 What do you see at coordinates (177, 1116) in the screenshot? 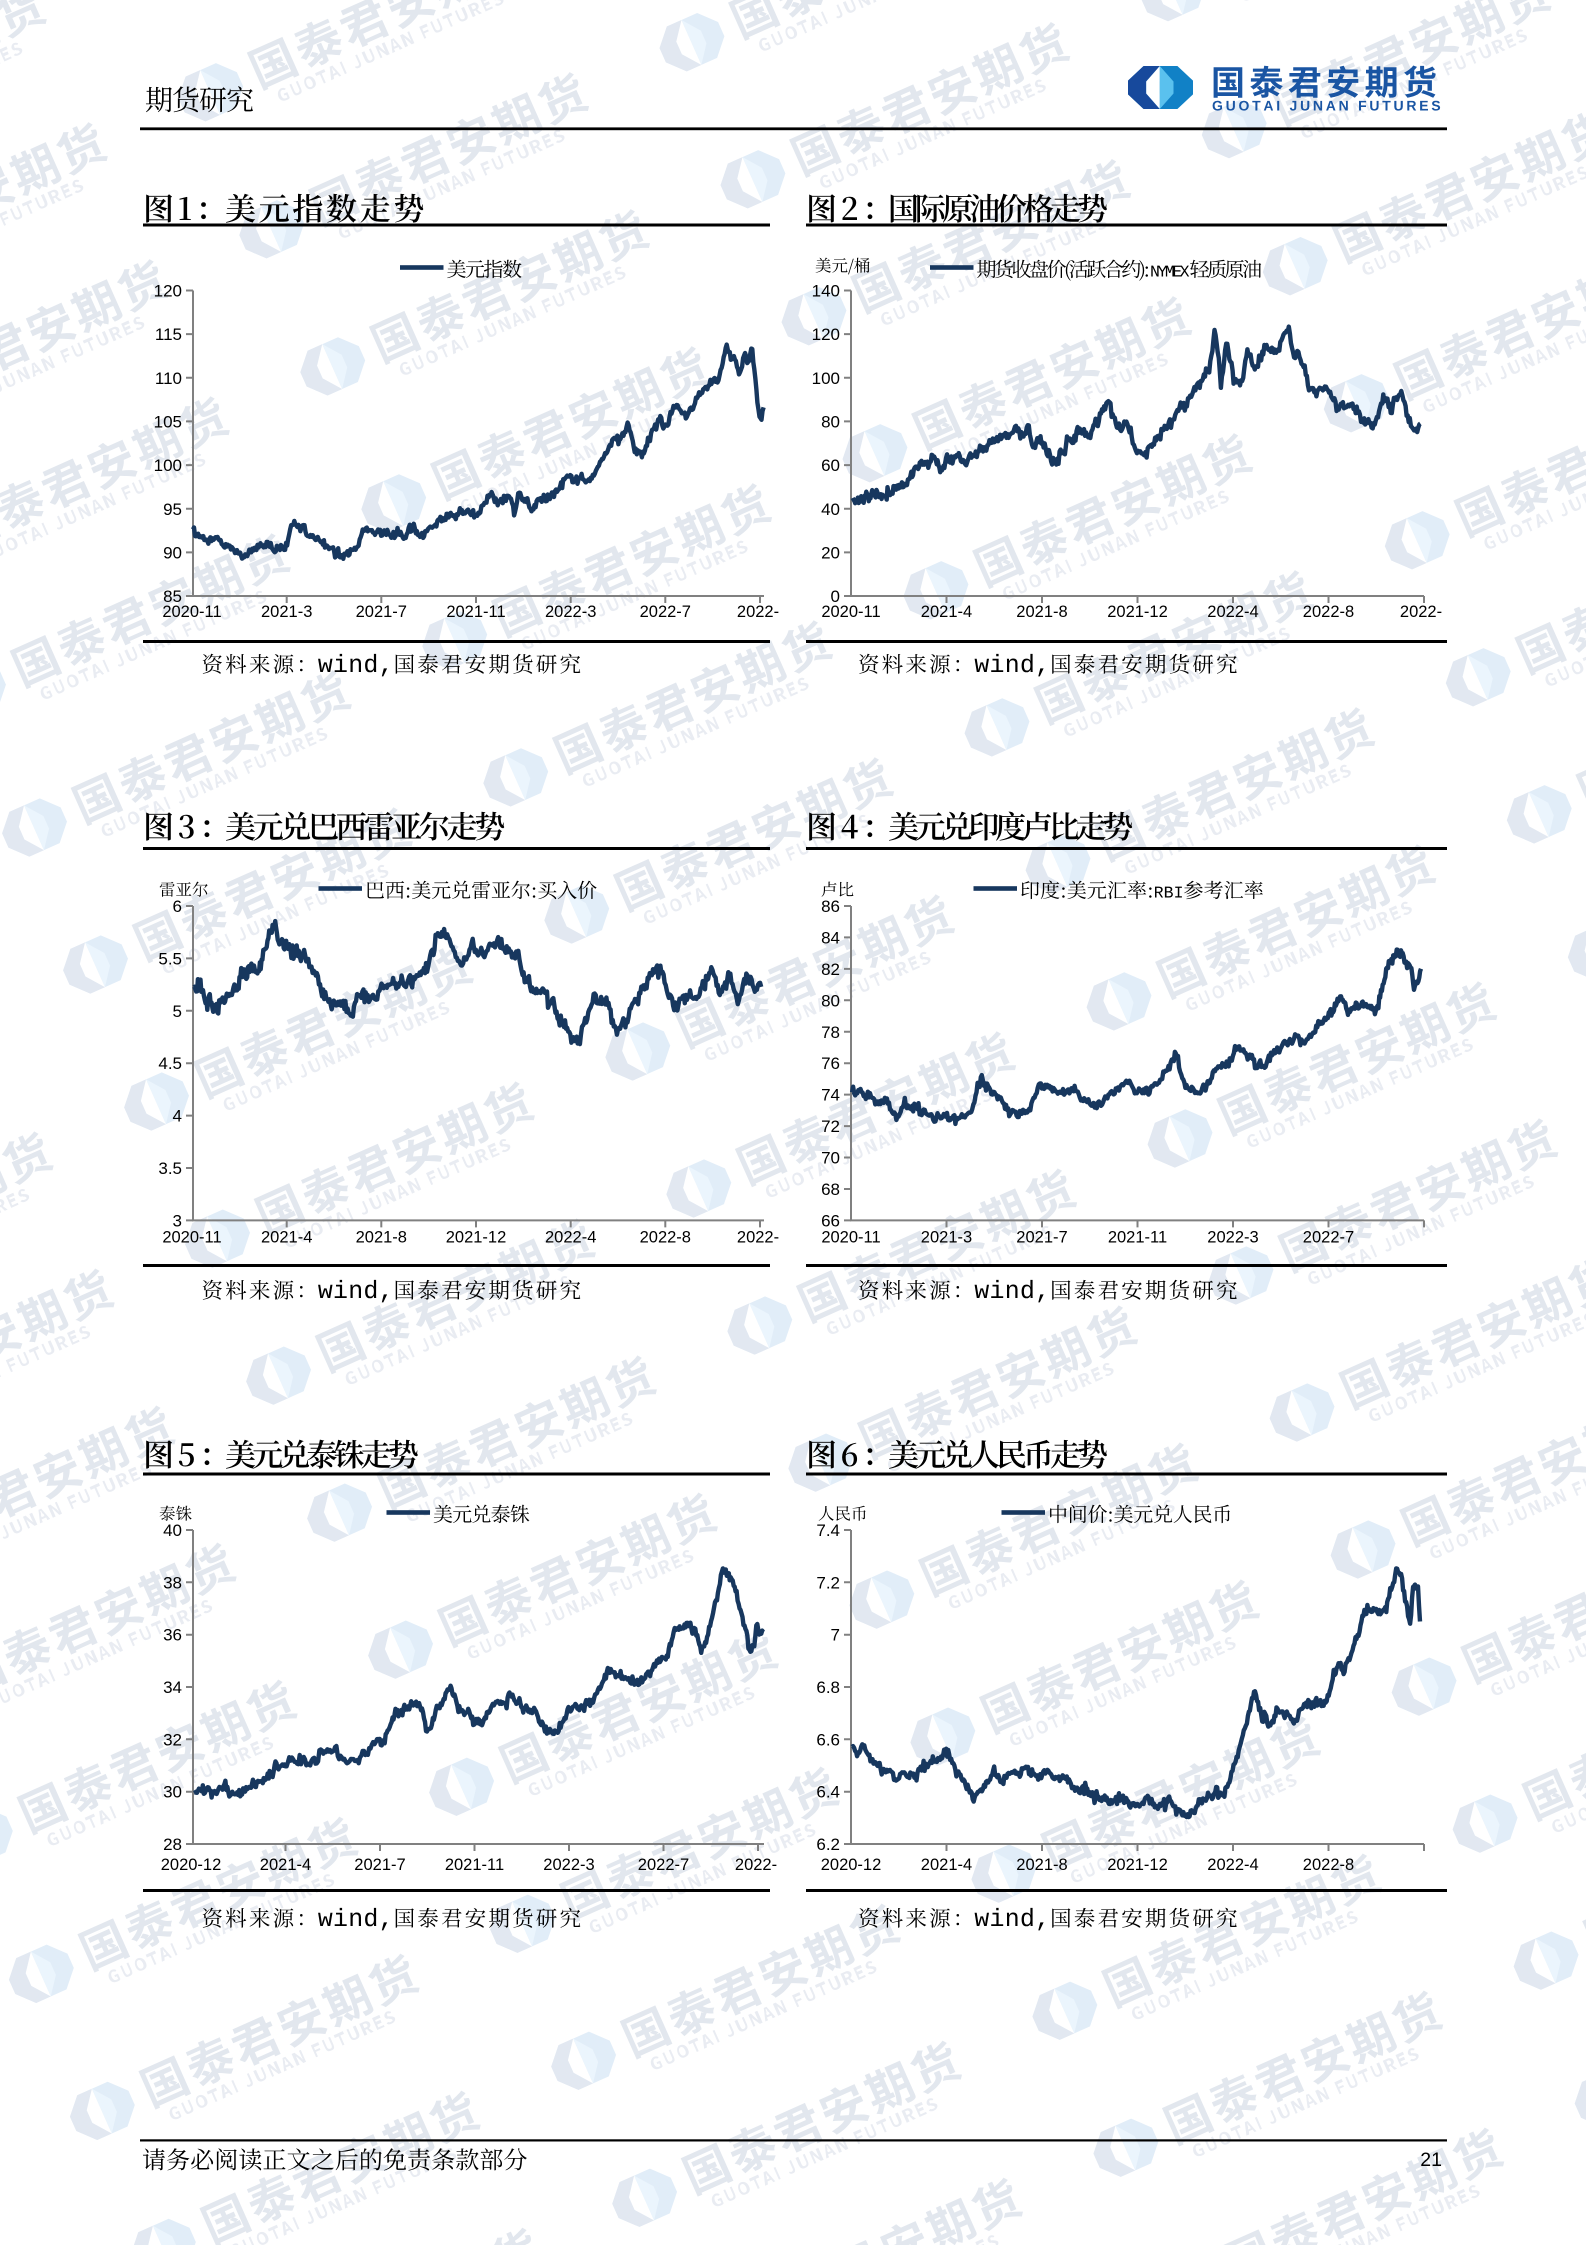
I see `svg-text: 4` at bounding box center [177, 1116].